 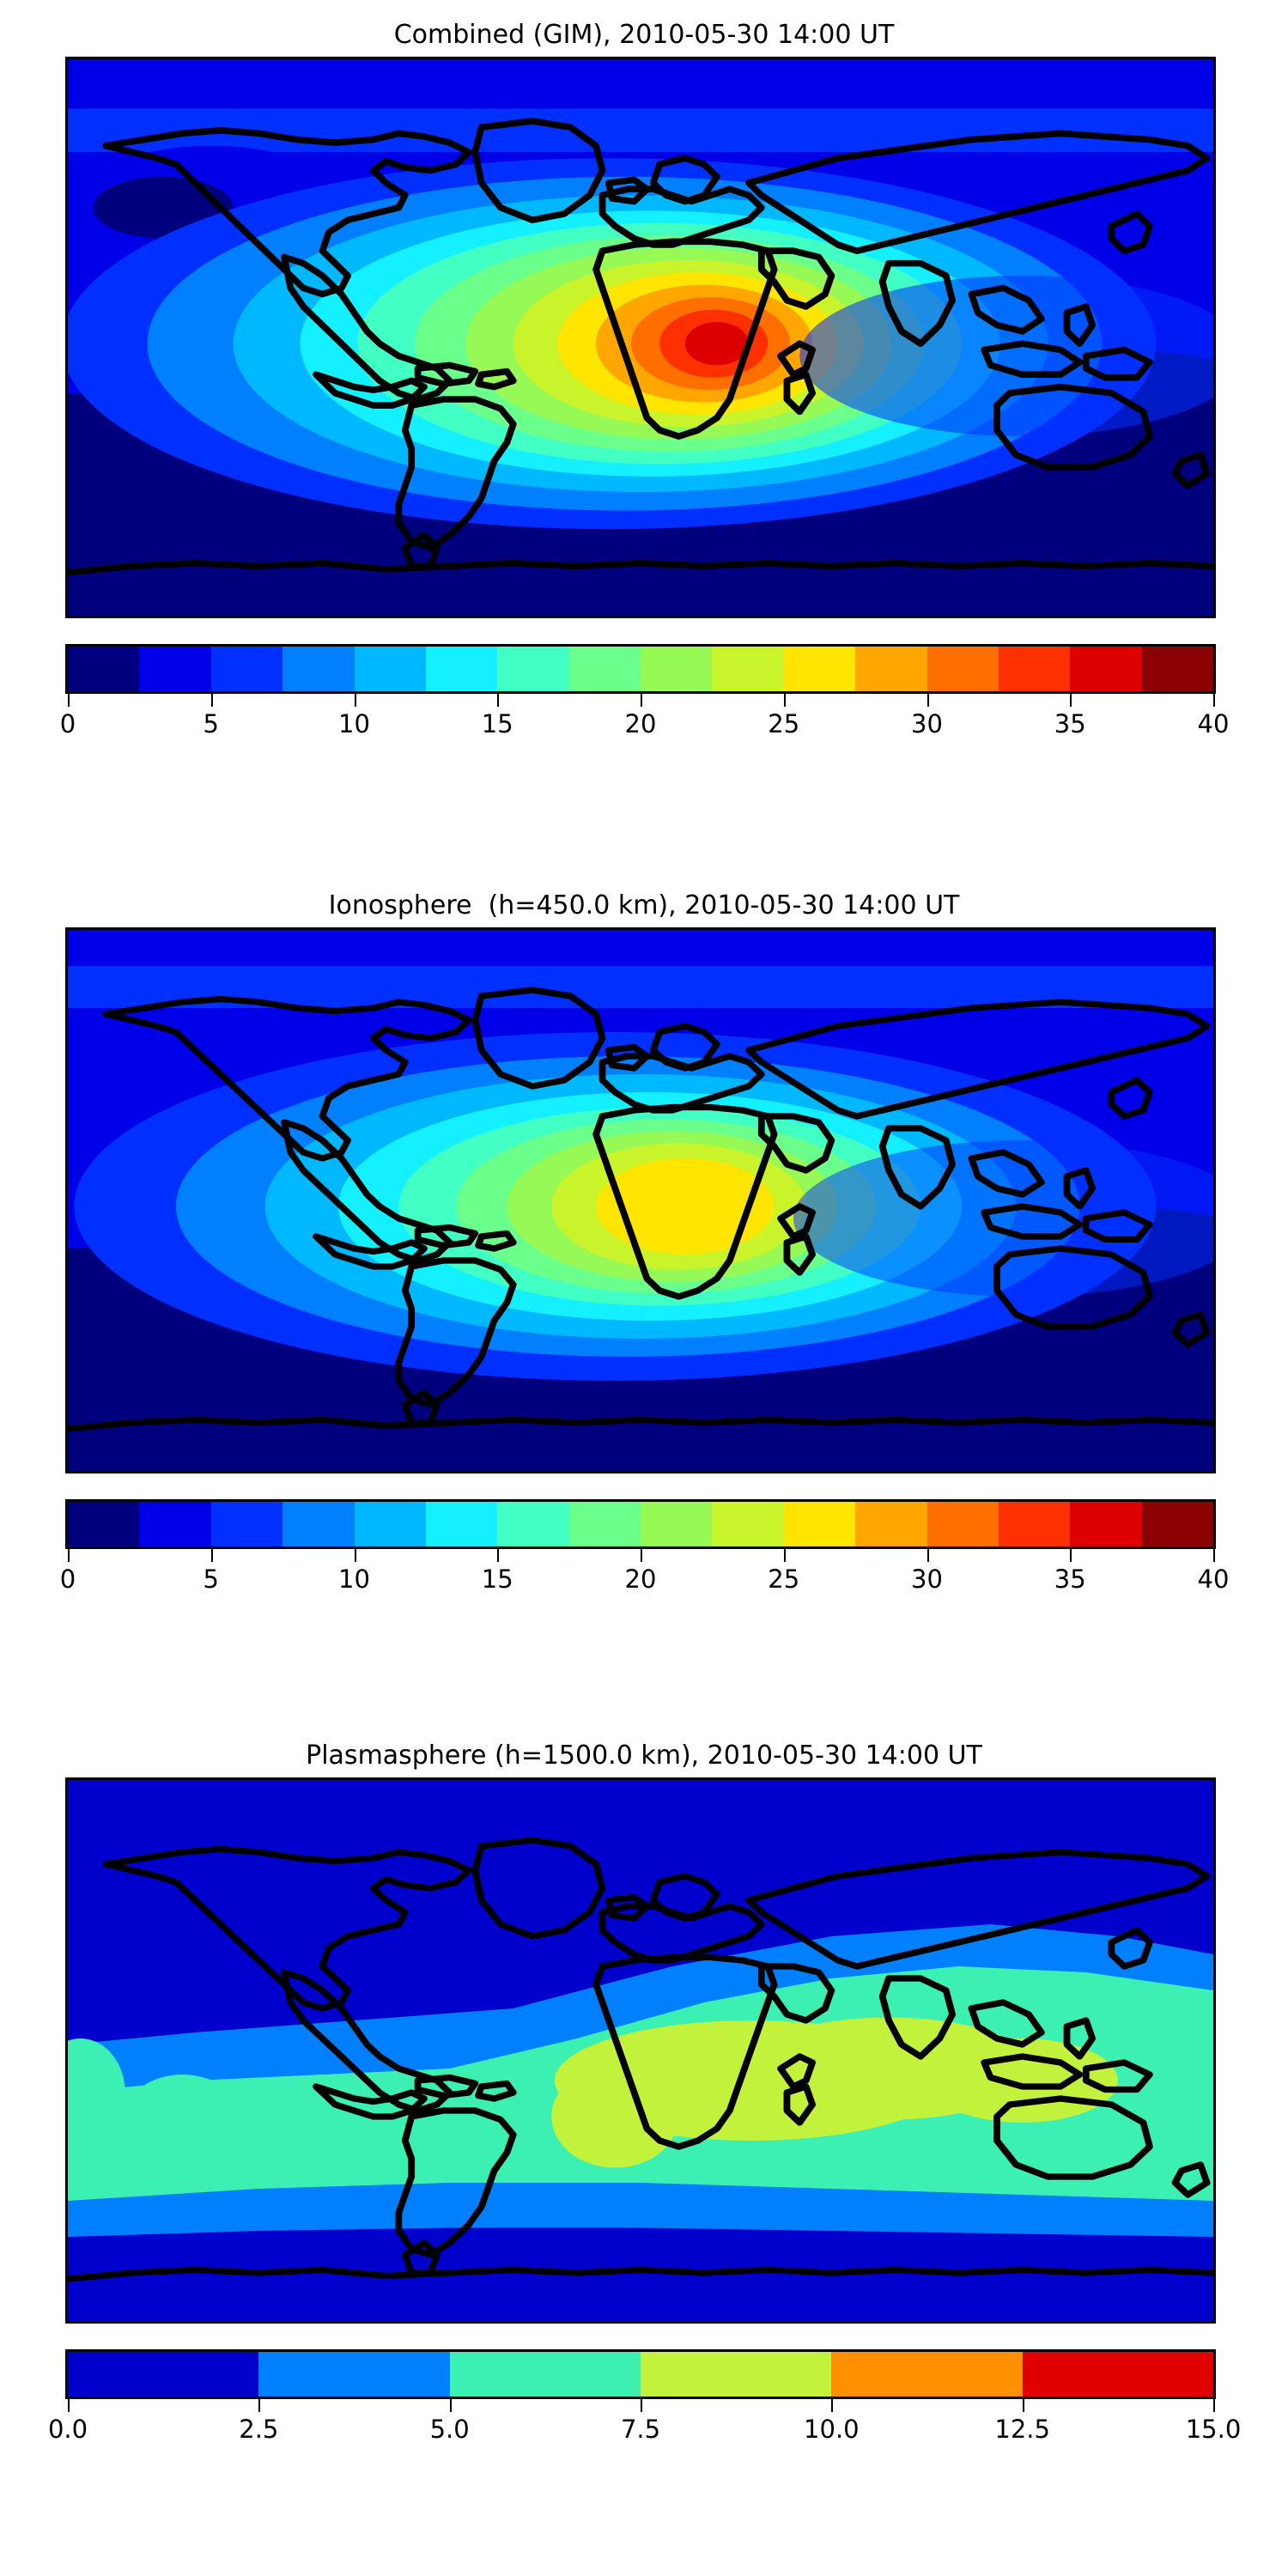 What do you see at coordinates (640, 1579) in the screenshot?
I see `colorbar-tick-label-4: 20` at bounding box center [640, 1579].